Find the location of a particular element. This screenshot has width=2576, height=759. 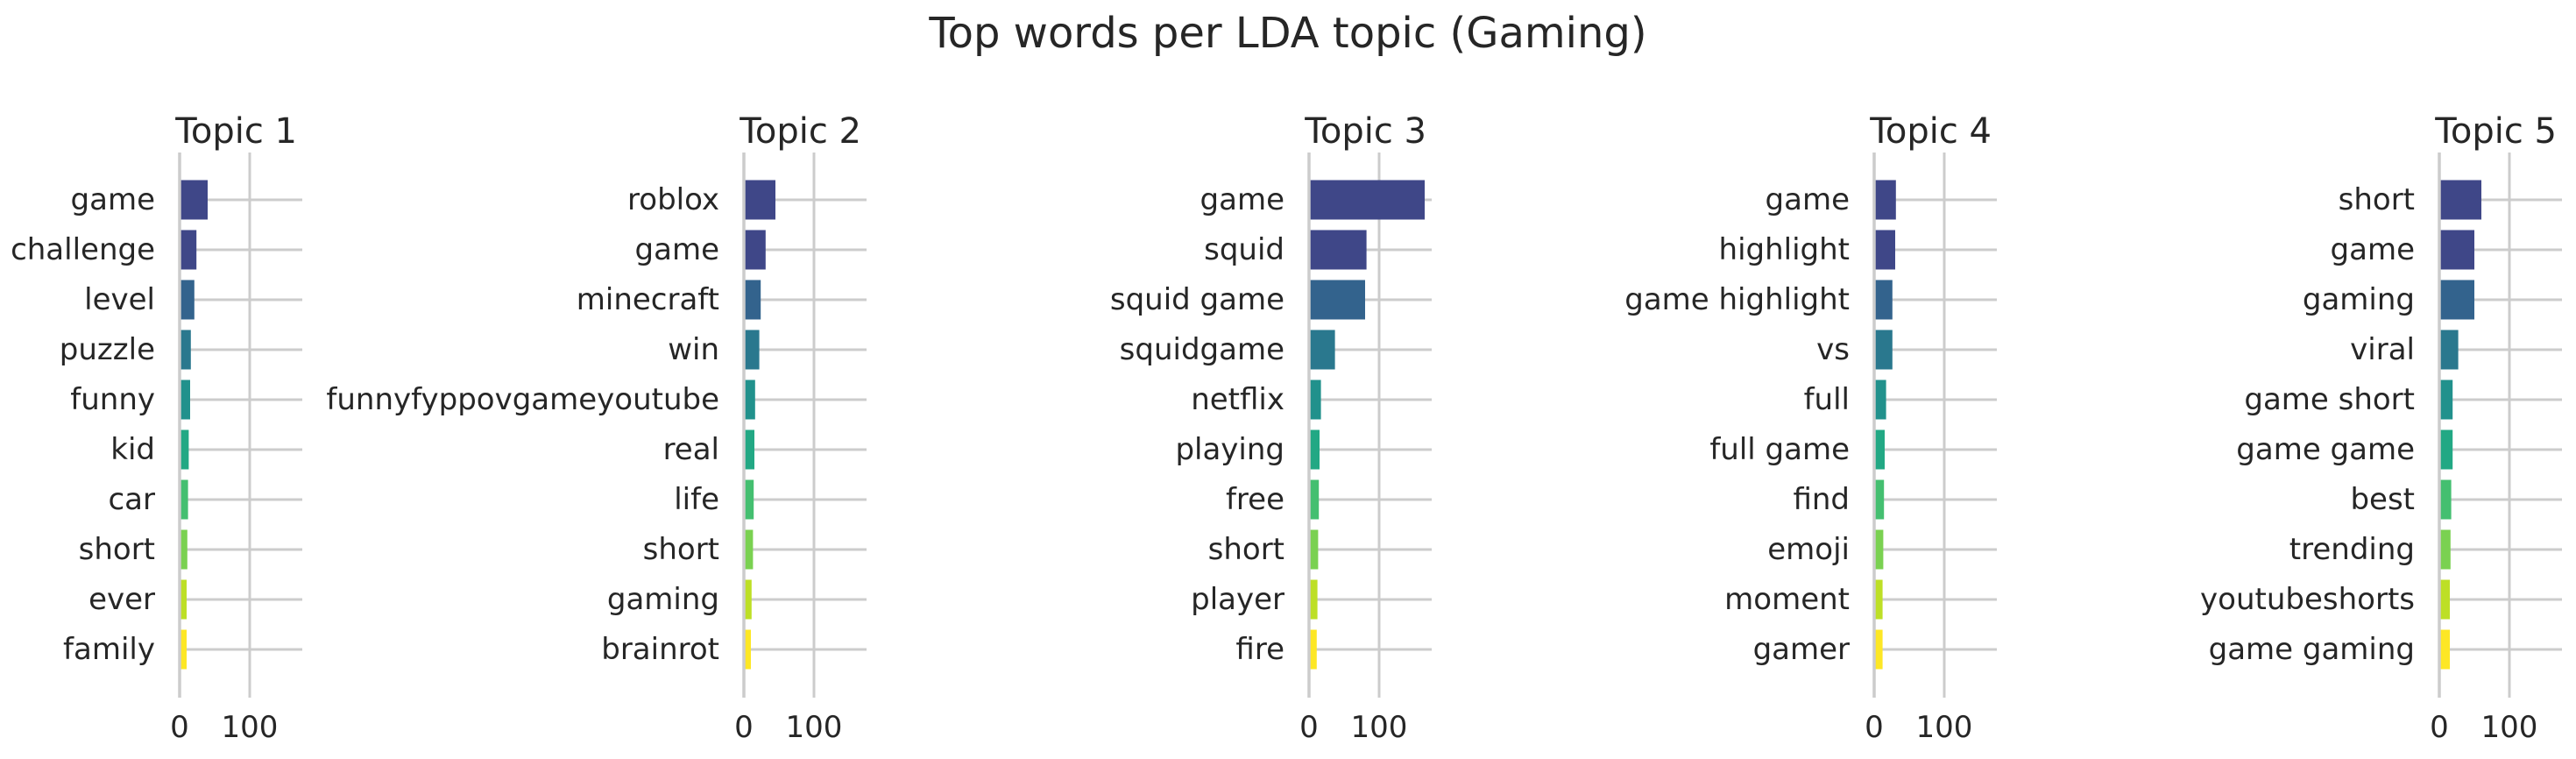

y-tick-label: full is located at coordinates (1827, 400).